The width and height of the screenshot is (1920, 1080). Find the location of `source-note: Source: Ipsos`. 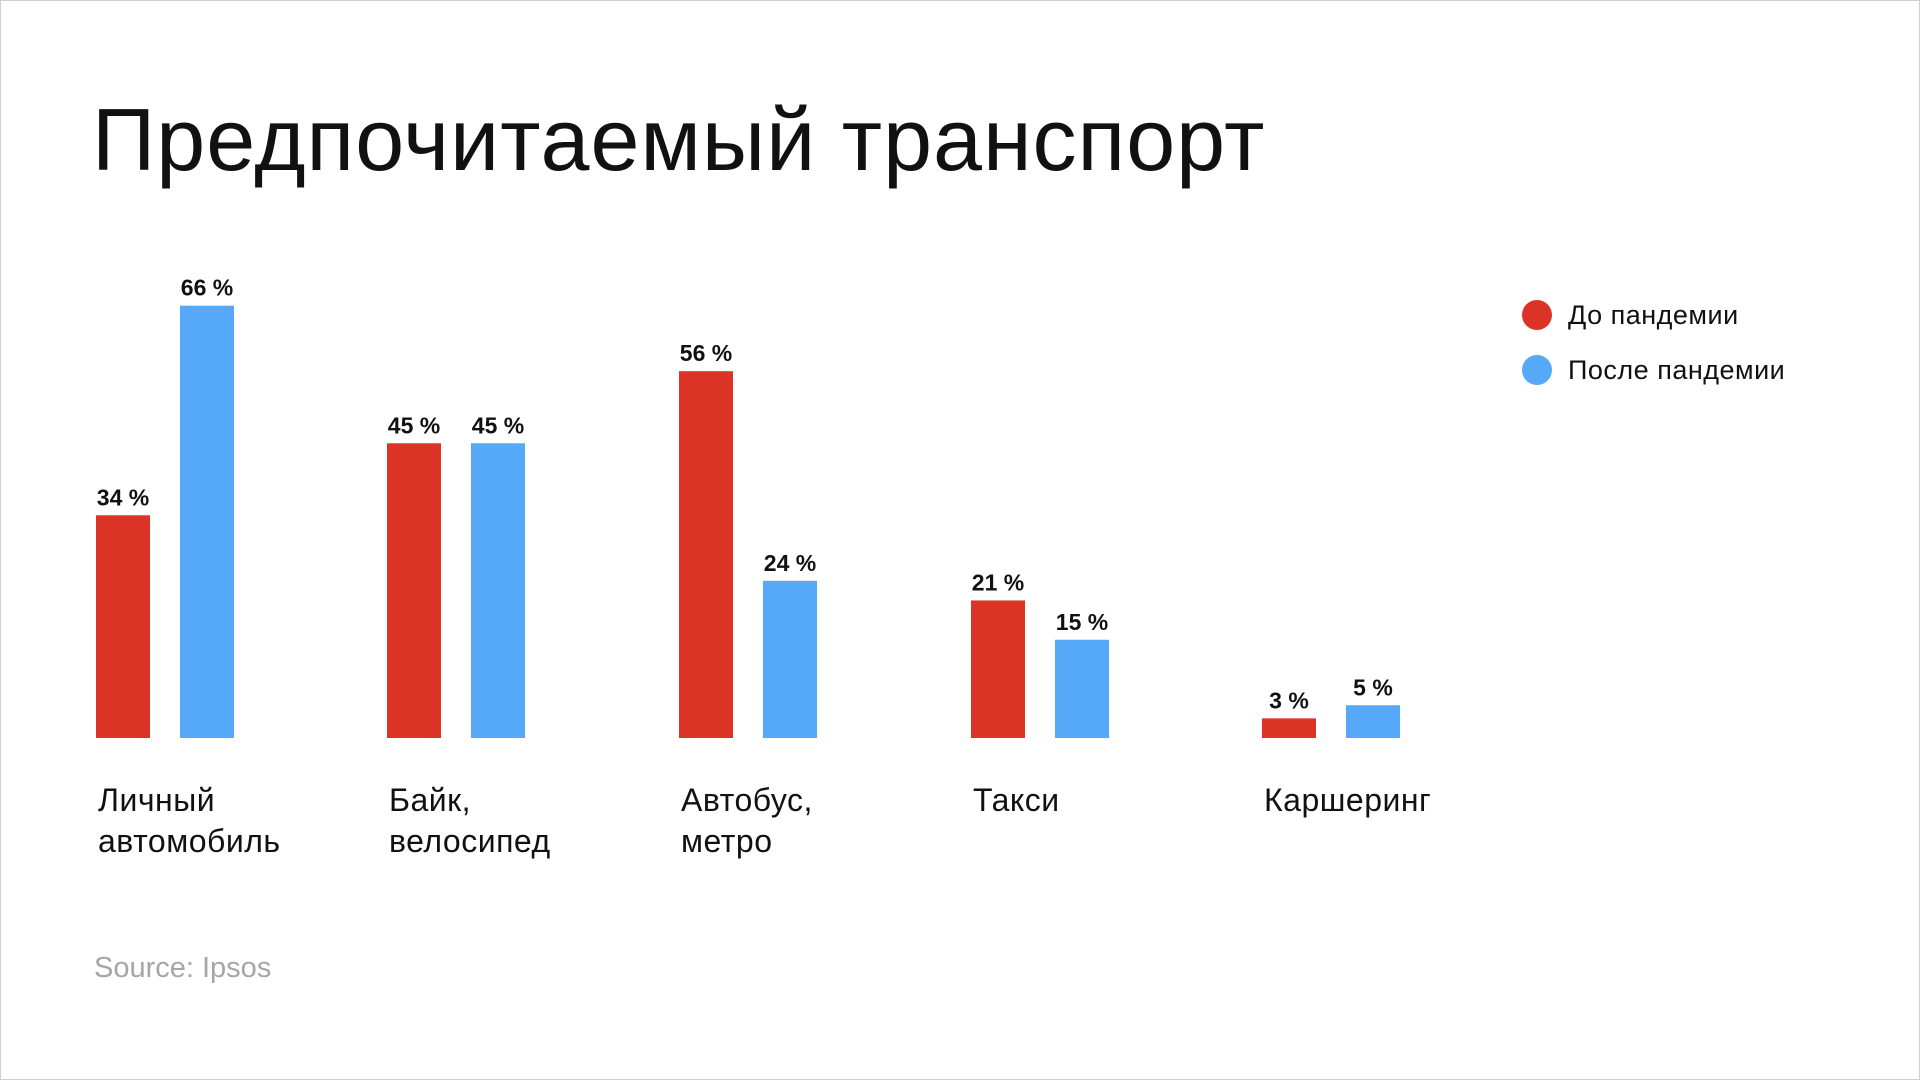

source-note: Source: Ipsos is located at coordinates (183, 968).